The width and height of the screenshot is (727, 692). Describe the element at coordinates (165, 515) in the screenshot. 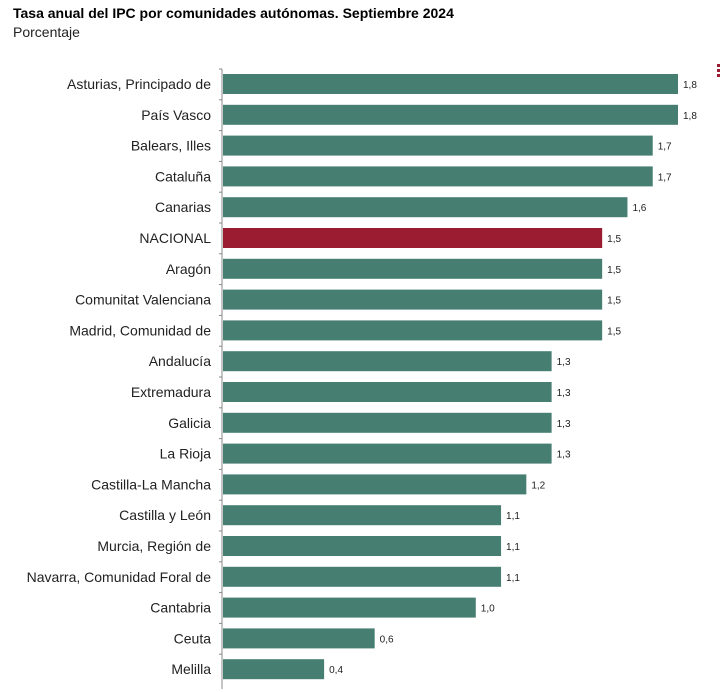

I see `category-label: Castilla y León` at that location.